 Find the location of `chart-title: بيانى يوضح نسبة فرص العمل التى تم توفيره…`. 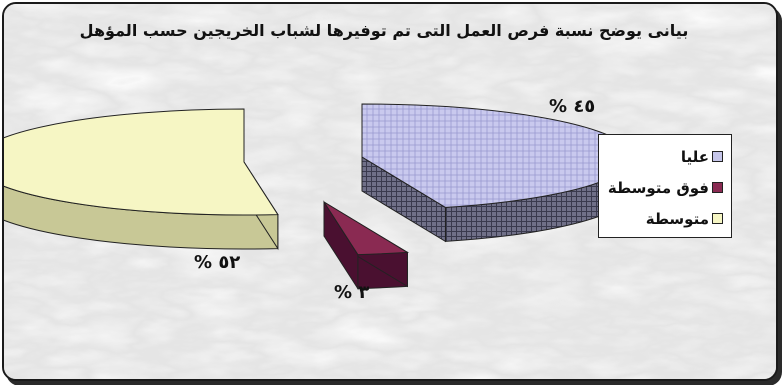

chart-title: بيانى يوضح نسبة فرص العمل التى تم توفيره… is located at coordinates (384, 30).